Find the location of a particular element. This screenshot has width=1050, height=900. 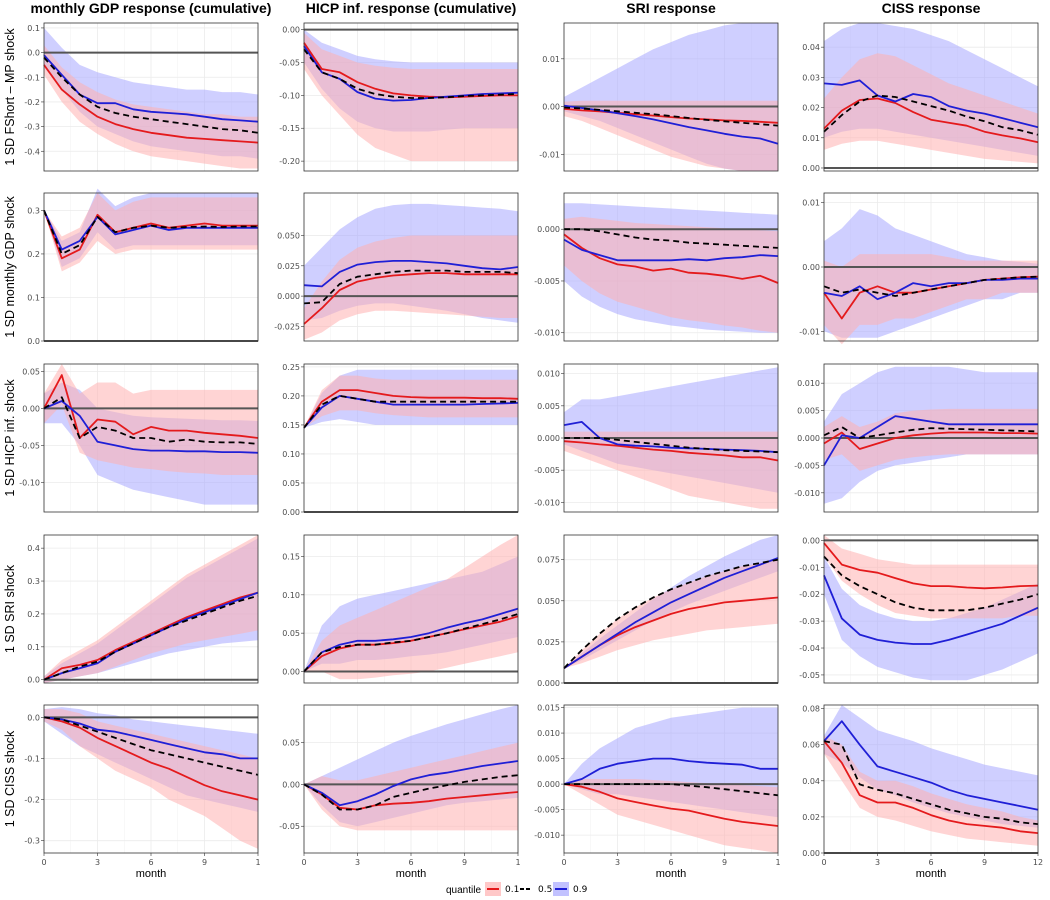

x-tick-label: 3 is located at coordinates (97, 862).